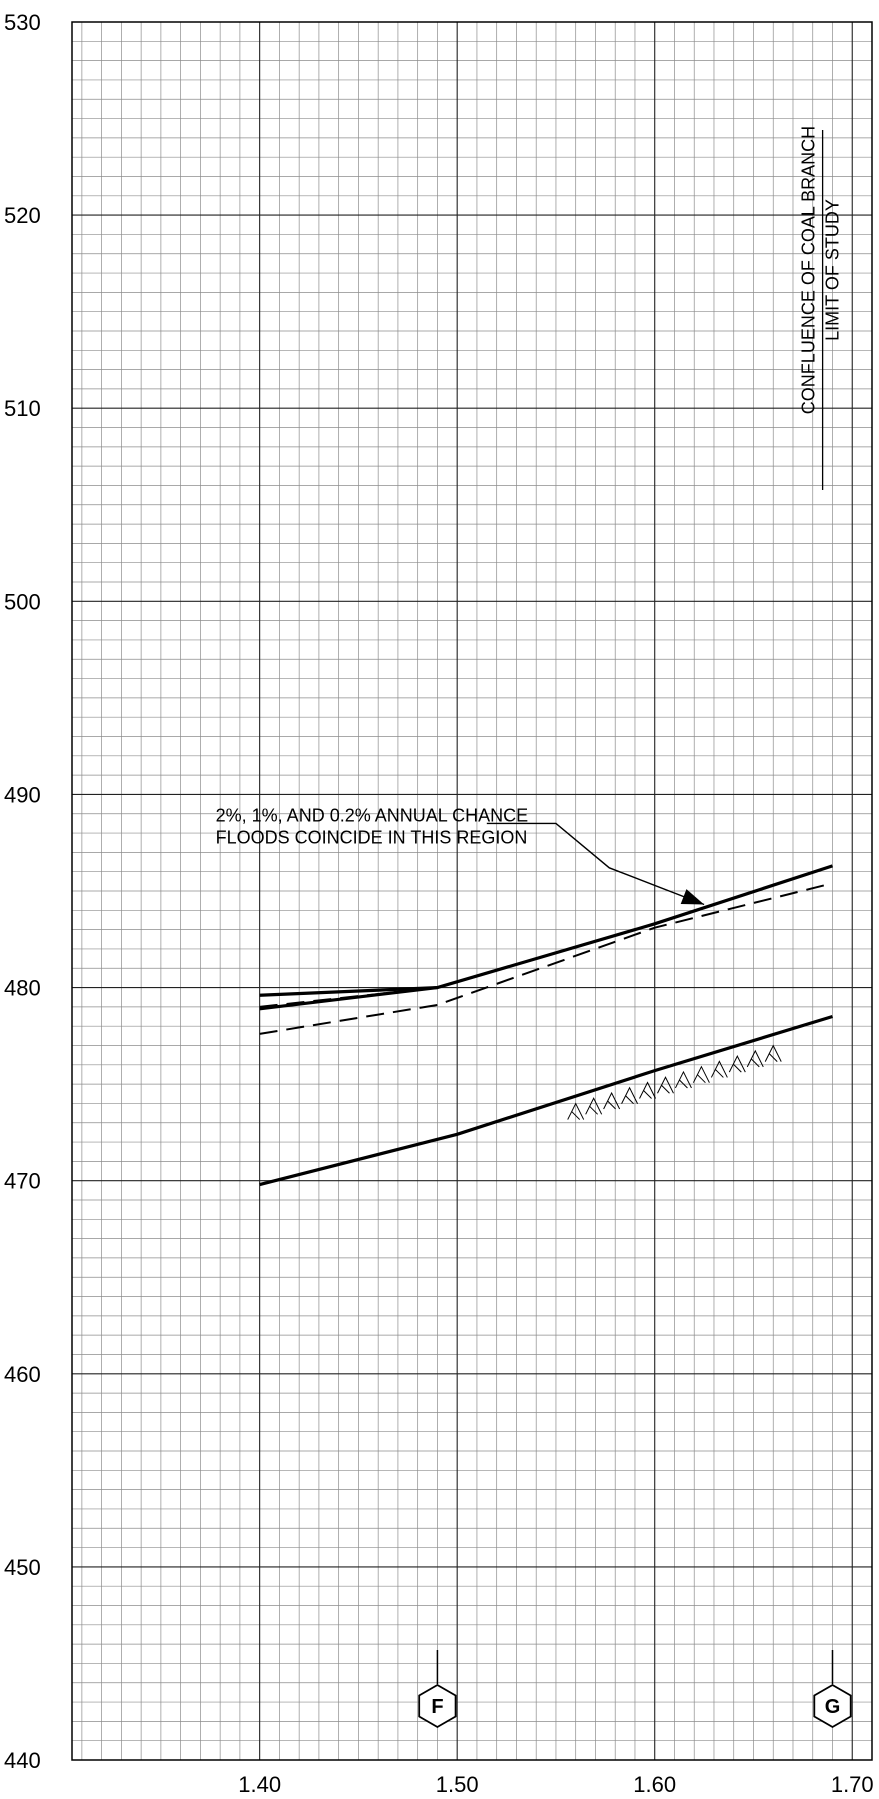  I want to click on y-tick-label: 520, so click(22, 215).